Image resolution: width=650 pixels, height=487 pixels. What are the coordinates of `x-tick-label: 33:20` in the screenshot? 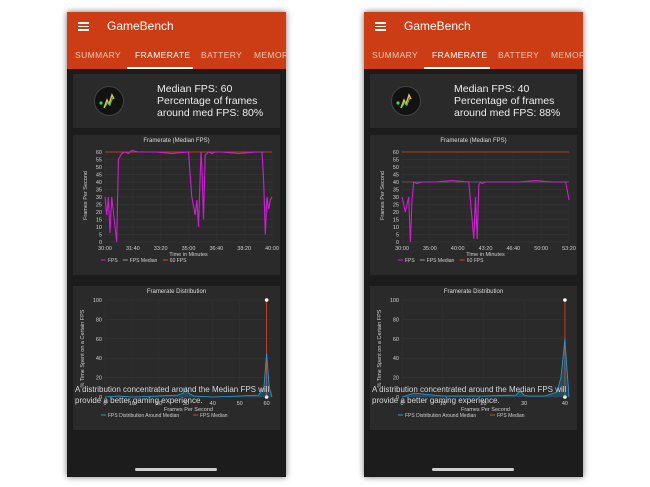 It's located at (161, 249).